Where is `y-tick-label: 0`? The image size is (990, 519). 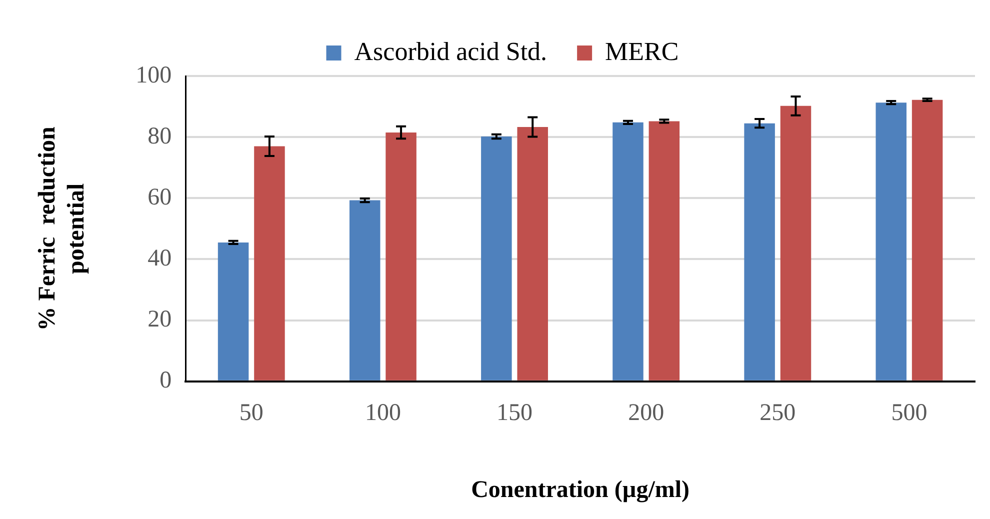
y-tick-label: 0 is located at coordinates (166, 381).